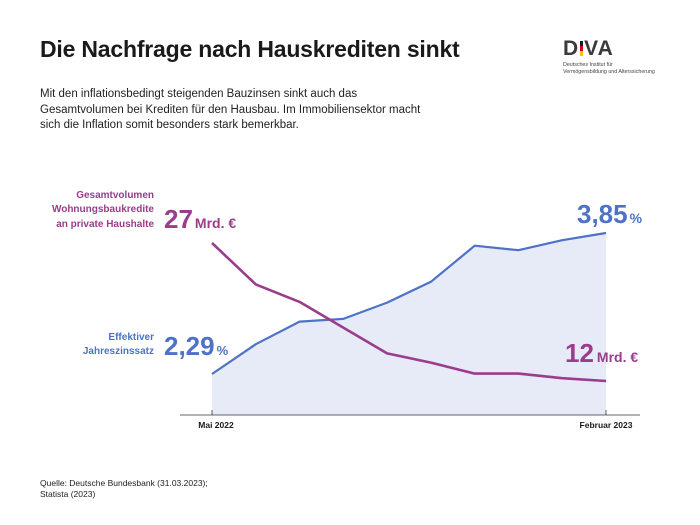 The width and height of the screenshot is (700, 525). What do you see at coordinates (588, 65) in the screenshot?
I see `logo-subtitle-line1: Deutsches Institut für` at bounding box center [588, 65].